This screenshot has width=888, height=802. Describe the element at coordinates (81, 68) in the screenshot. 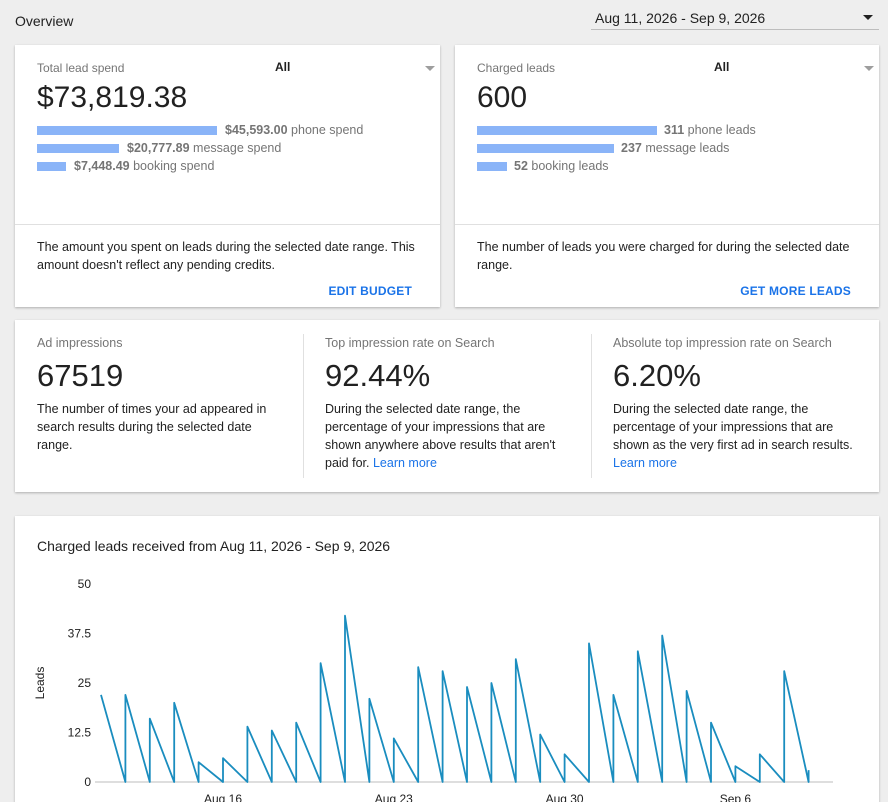

I see `card-label: Total lead spend` at that location.